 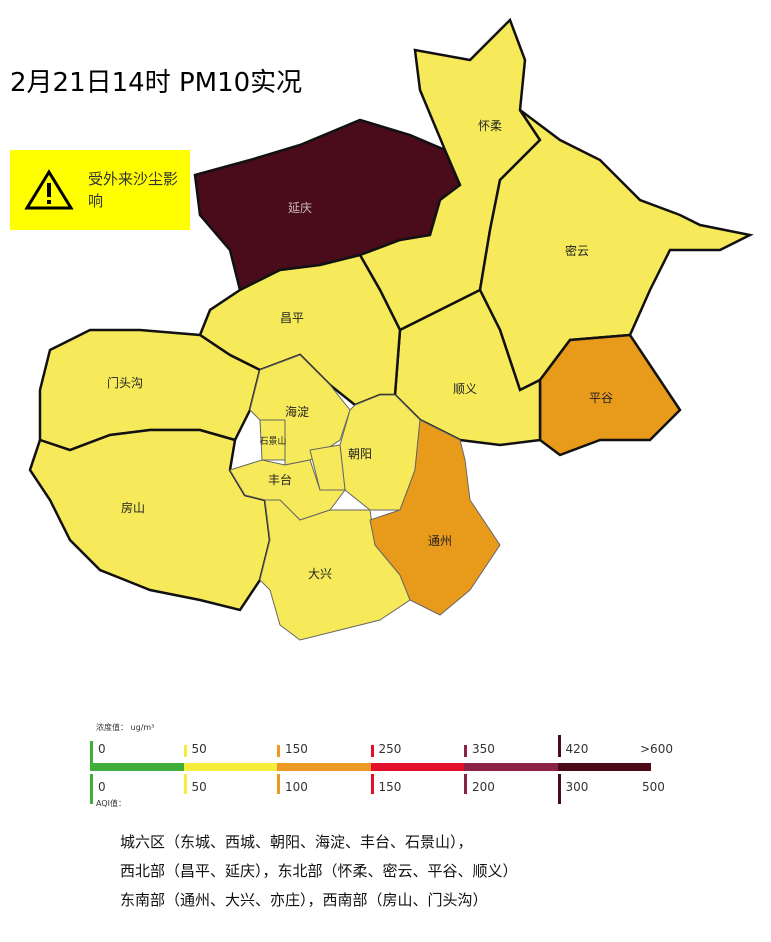 I want to click on district-label: 石景山, so click(x=272, y=441).